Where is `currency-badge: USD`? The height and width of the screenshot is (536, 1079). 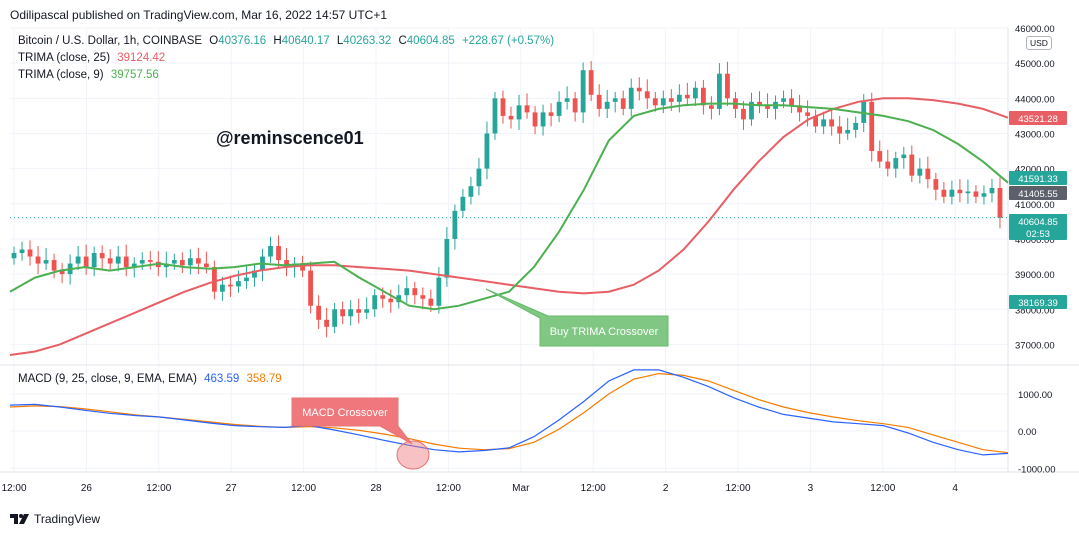
currency-badge: USD is located at coordinates (1039, 43).